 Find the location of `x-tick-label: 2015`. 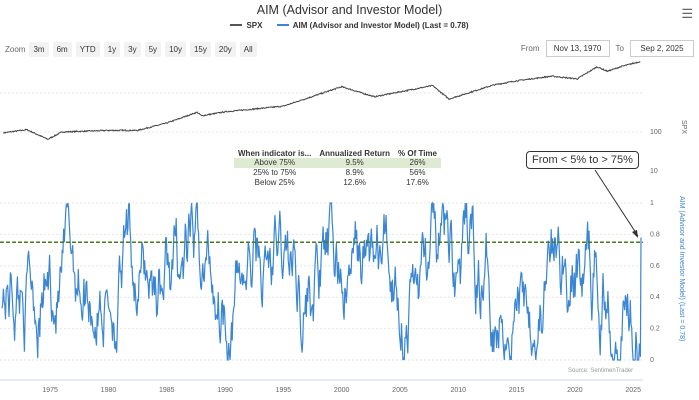

x-tick-label: 2015 is located at coordinates (517, 390).